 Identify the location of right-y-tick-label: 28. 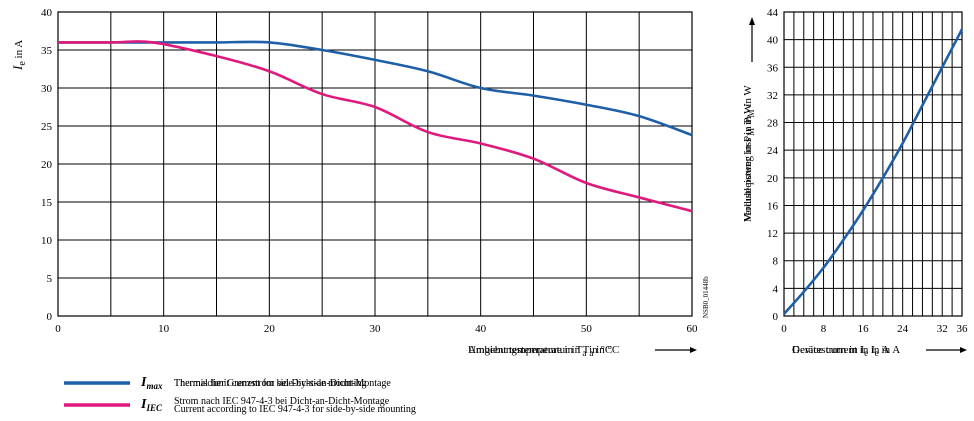
(773, 124).